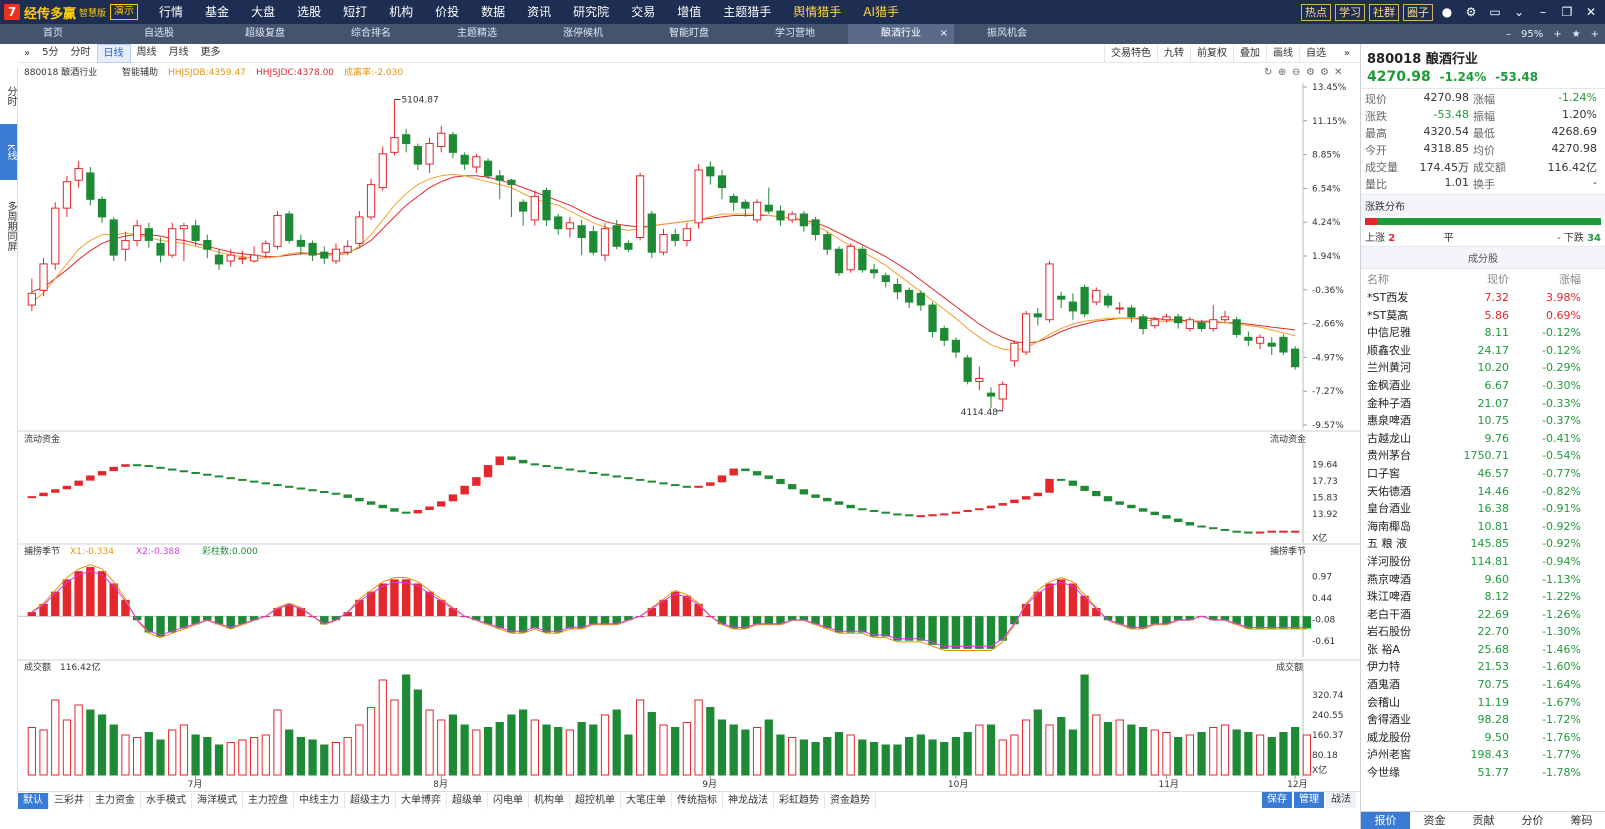 This screenshot has height=829, width=1605. Describe the element at coordinates (1211, 53) in the screenshot. I see `chart-tool-2: 前复权` at that location.